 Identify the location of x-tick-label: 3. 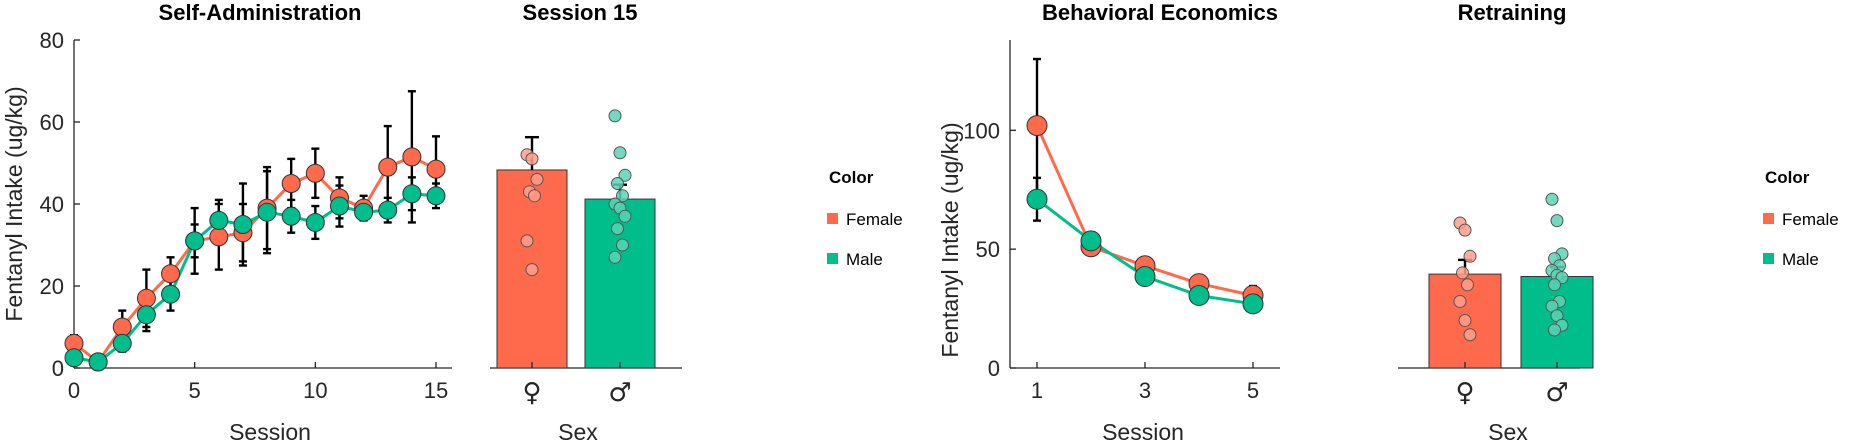
(1145, 390).